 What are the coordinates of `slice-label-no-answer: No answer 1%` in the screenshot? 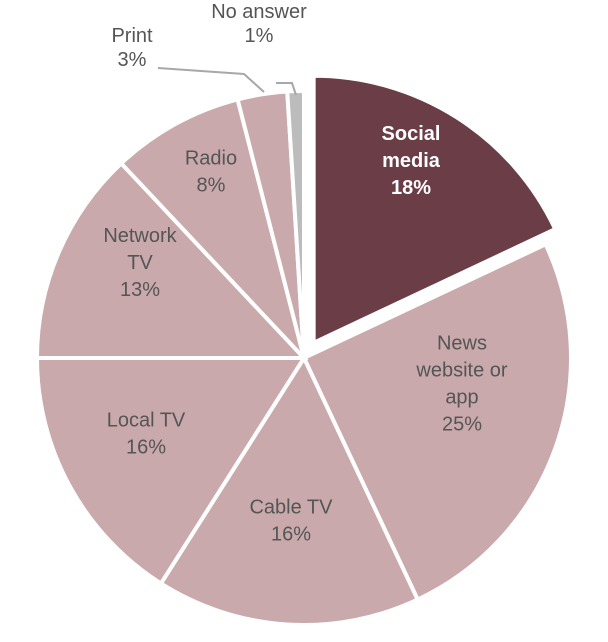 It's located at (259, 24).